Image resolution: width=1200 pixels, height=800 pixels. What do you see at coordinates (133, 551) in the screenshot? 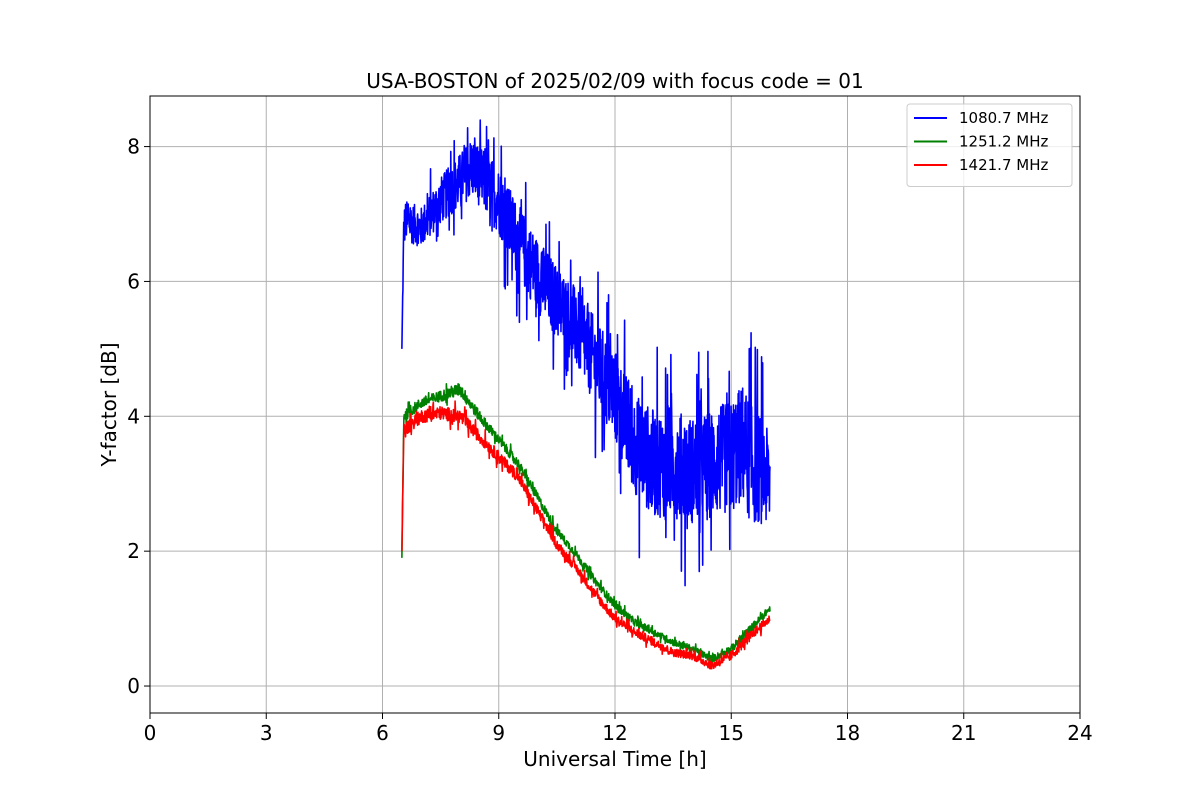
I see `y-tick-label: 2` at bounding box center [133, 551].